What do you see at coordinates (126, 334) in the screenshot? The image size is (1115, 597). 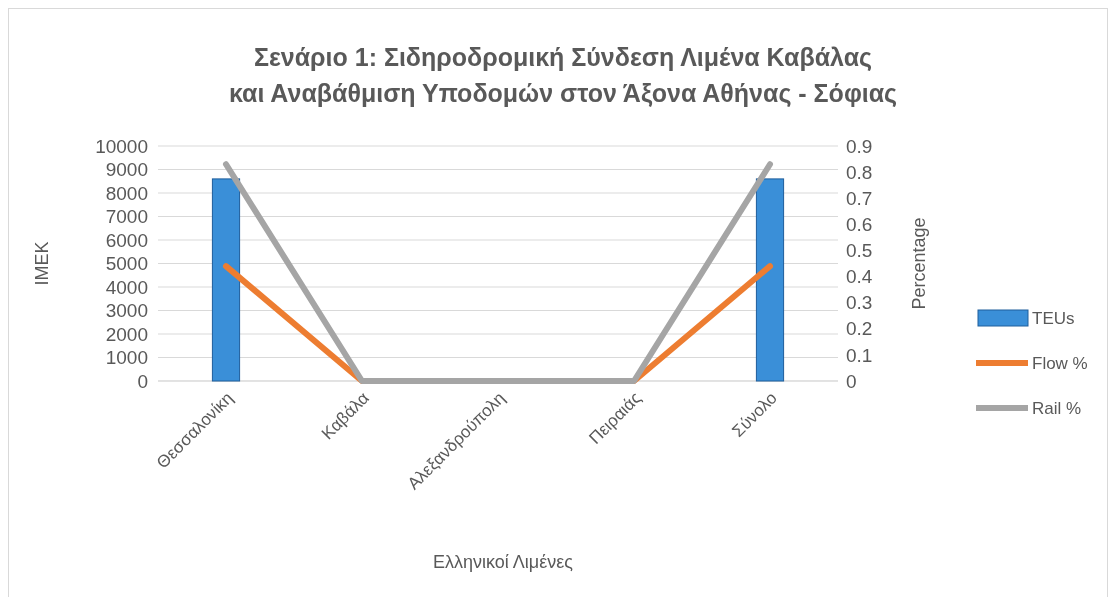 I see `y-tick-label: 2000` at bounding box center [126, 334].